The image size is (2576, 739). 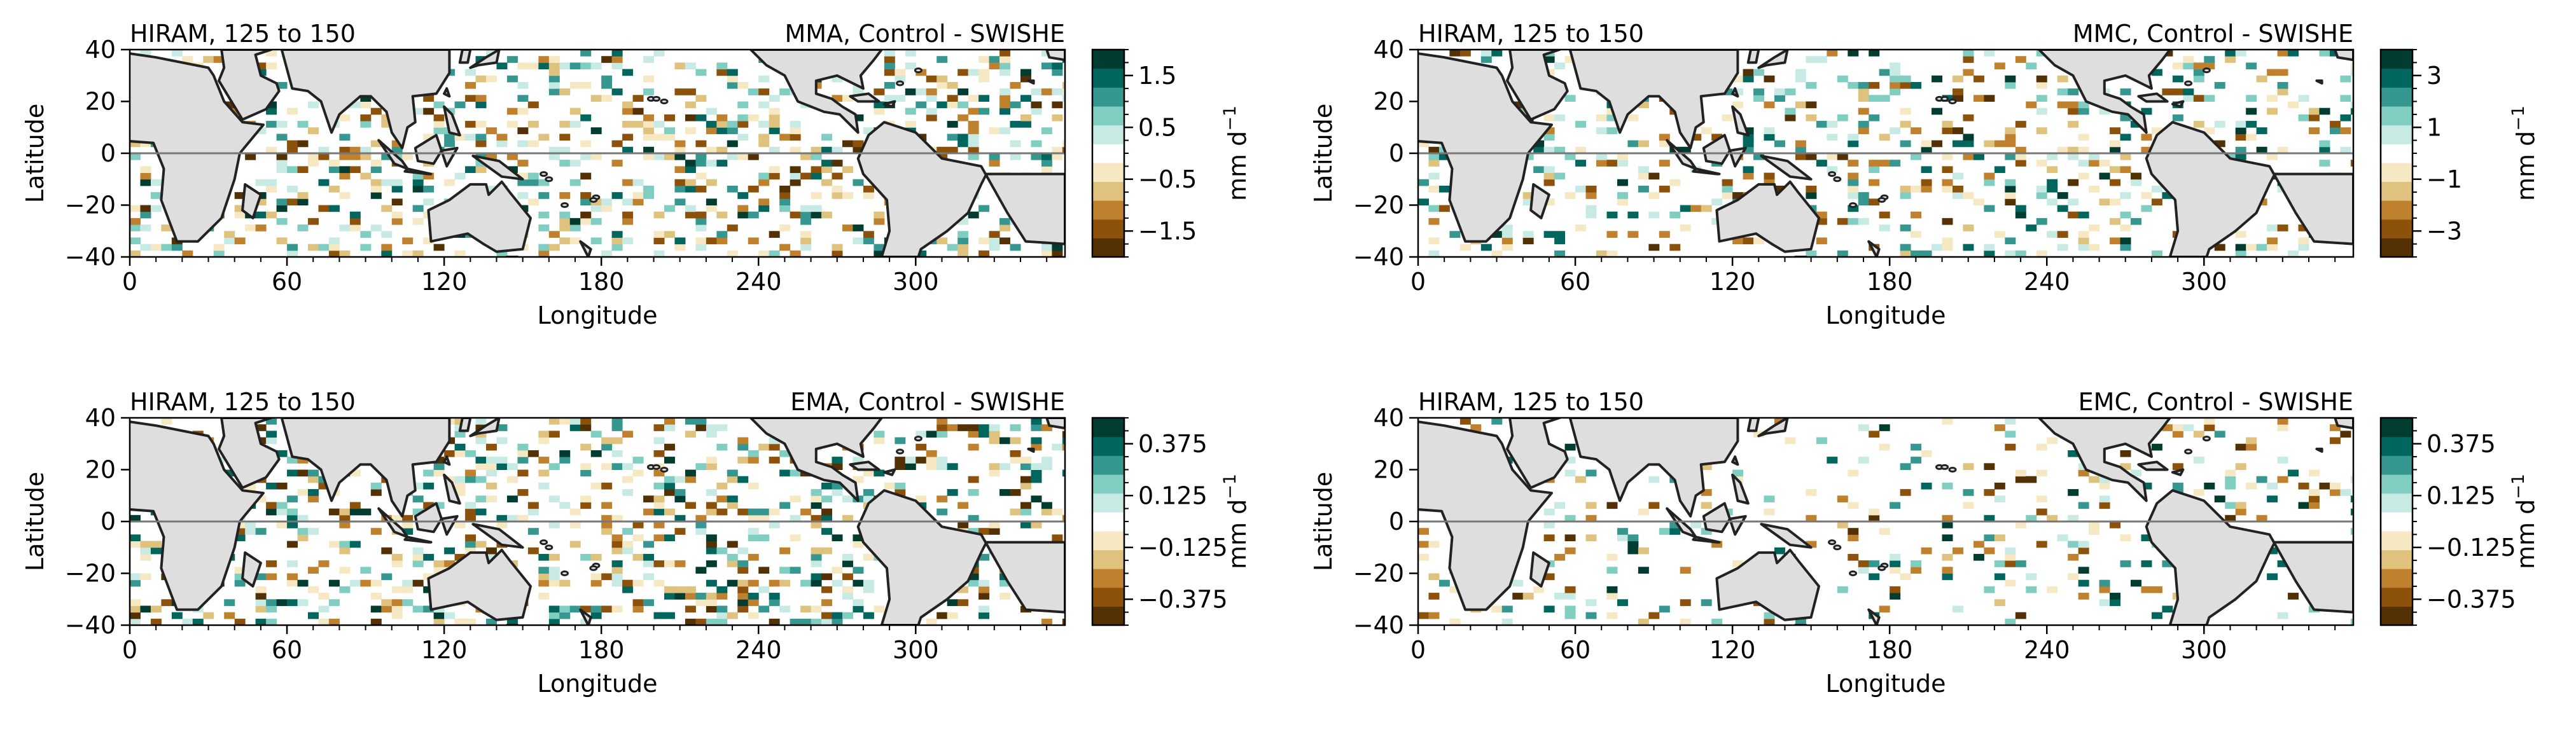 I want to click on colorbar-label: mm d−1, so click(x=2524, y=521).